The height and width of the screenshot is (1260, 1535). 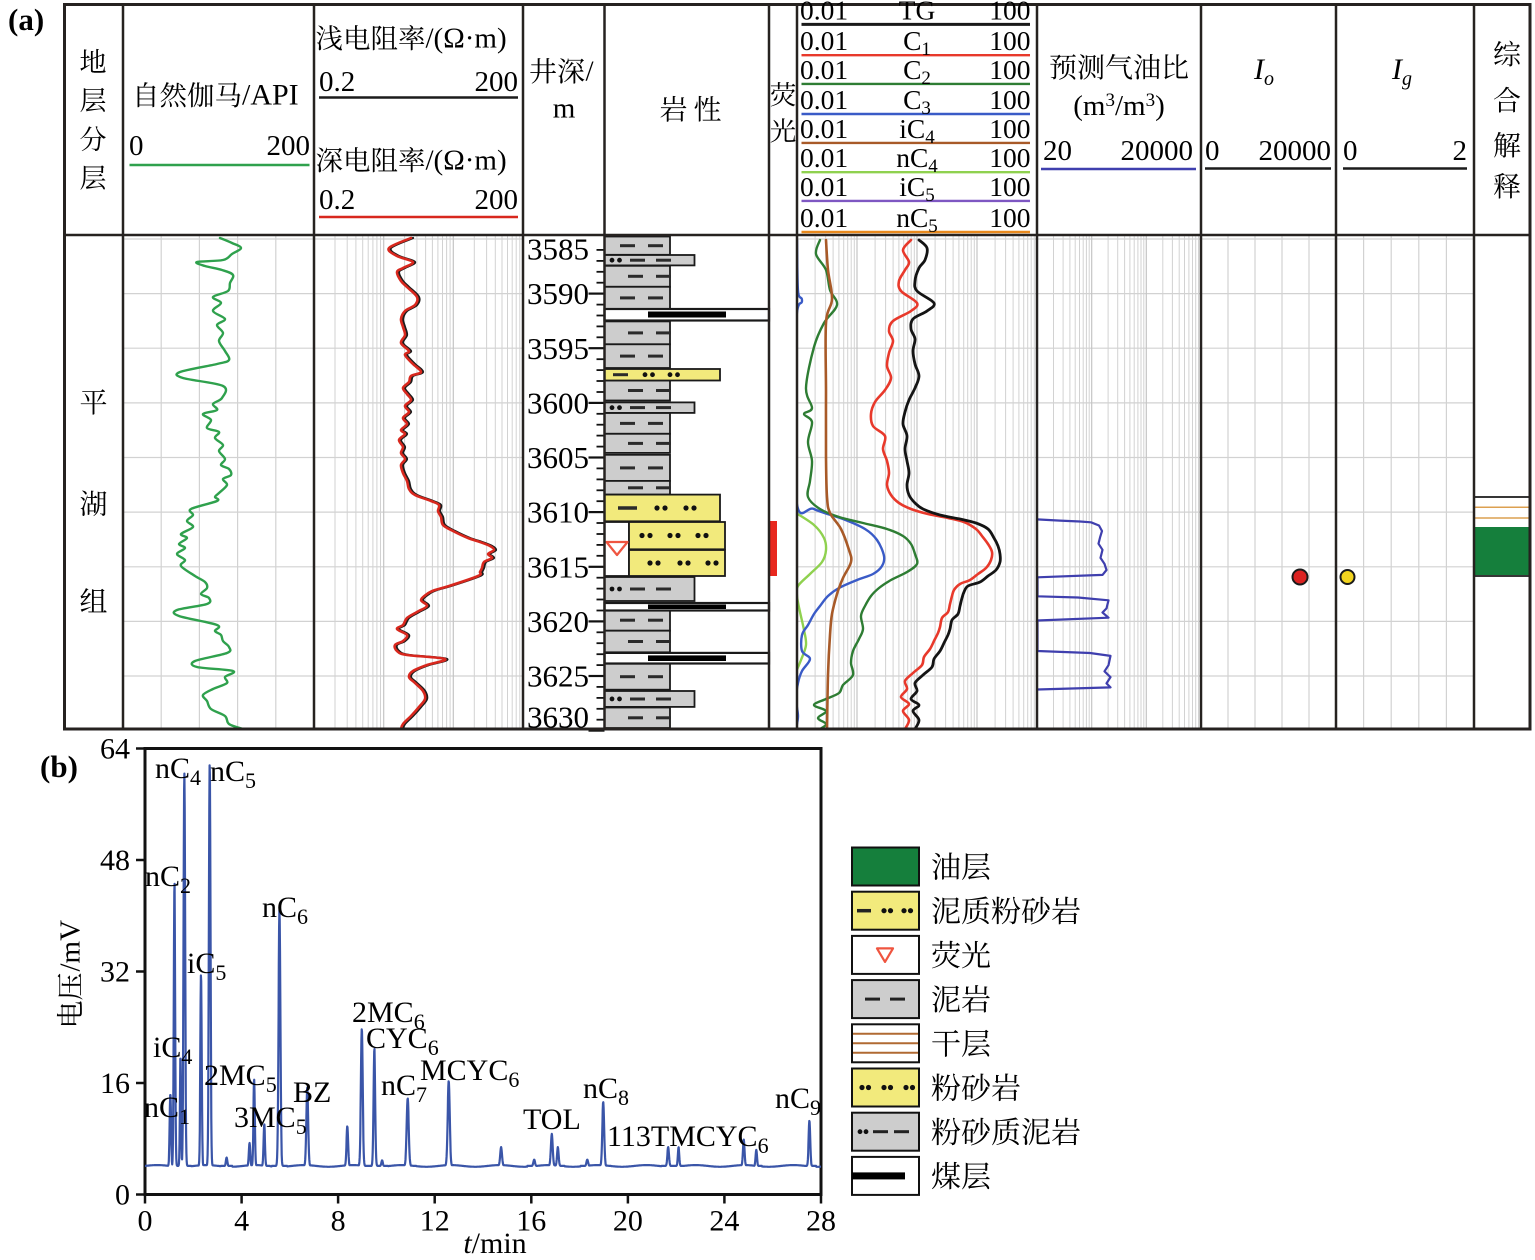 I want to click on svg-text: MCYC6, so click(x=469, y=1073).